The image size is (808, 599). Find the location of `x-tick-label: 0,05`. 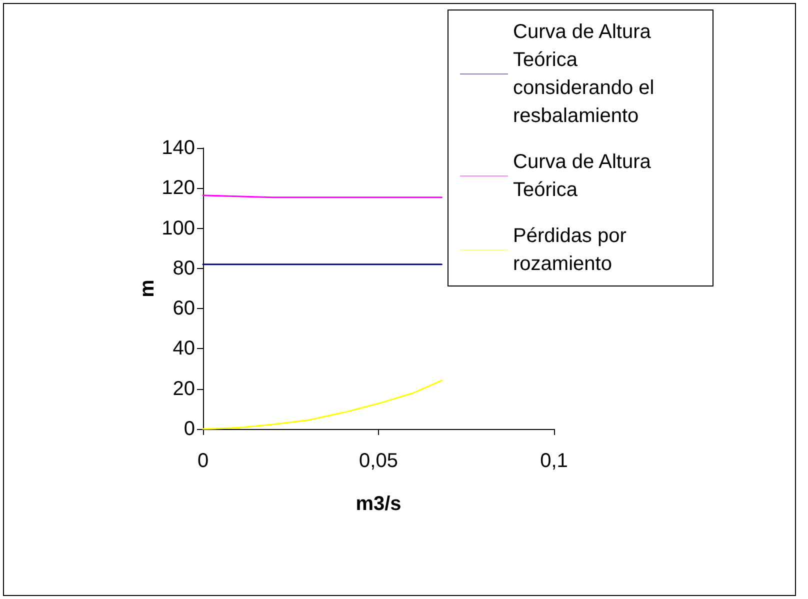

x-tick-label: 0,05 is located at coordinates (378, 461).